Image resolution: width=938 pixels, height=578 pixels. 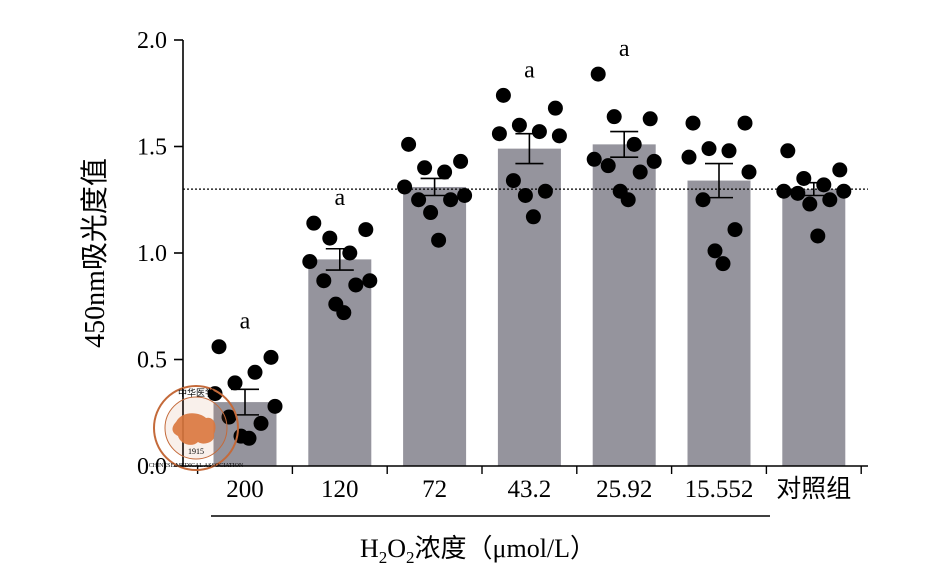 I want to click on y-tick-label: 0.0, so click(x=152, y=467).